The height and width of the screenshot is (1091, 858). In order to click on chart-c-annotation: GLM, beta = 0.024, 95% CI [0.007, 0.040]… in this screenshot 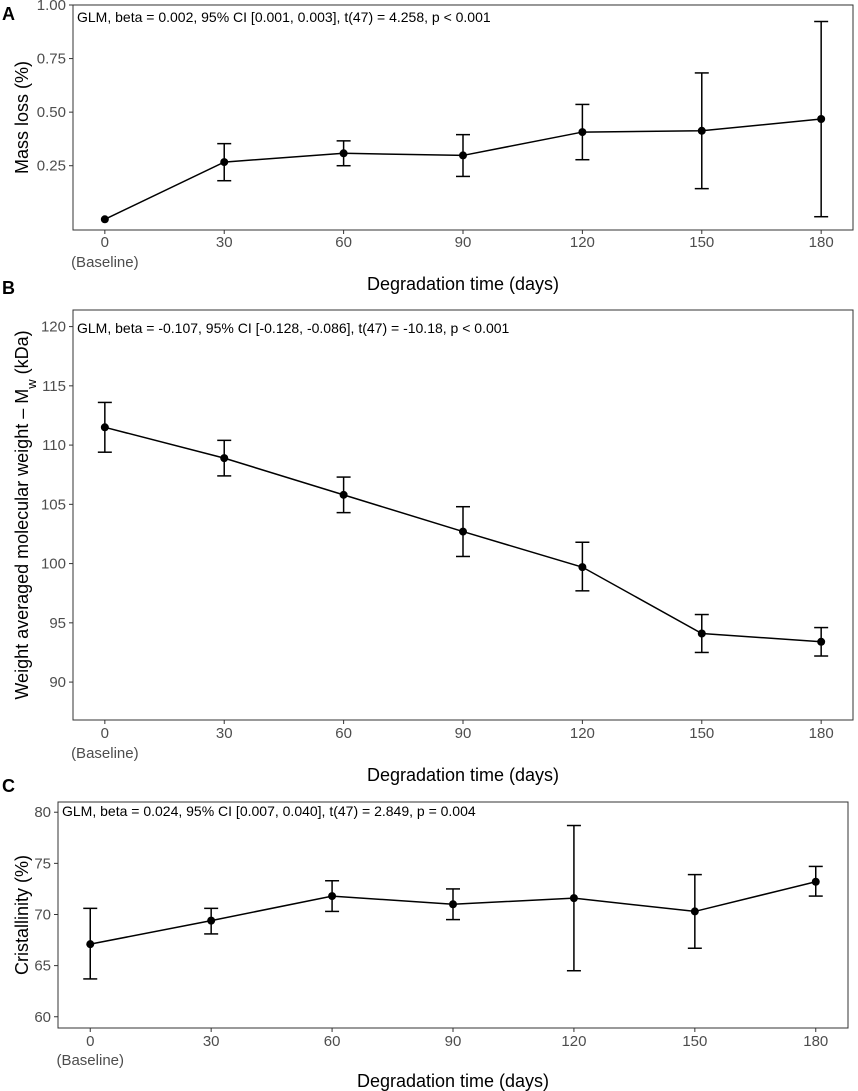, I will do `click(269, 811)`.